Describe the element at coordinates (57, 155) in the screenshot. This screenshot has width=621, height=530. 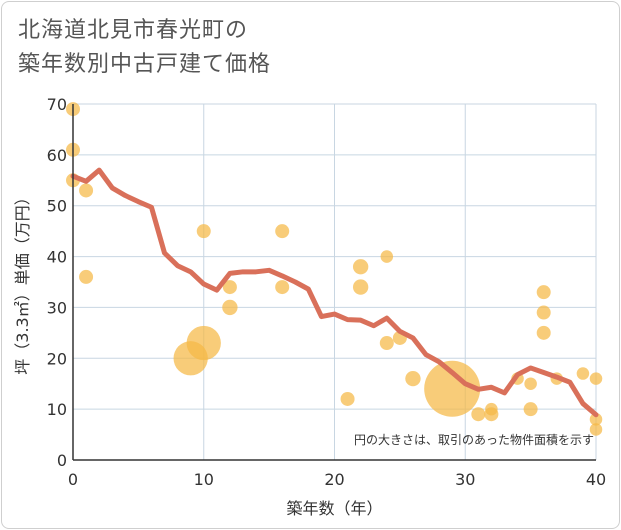
I see `y-tick-label: 60` at that location.